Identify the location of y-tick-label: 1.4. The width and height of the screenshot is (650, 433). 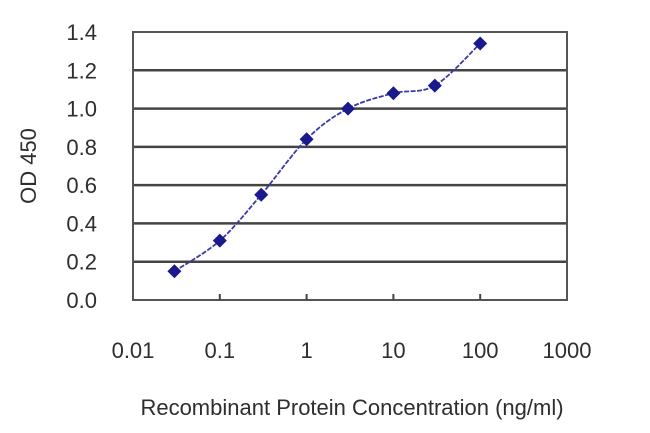
(81, 32).